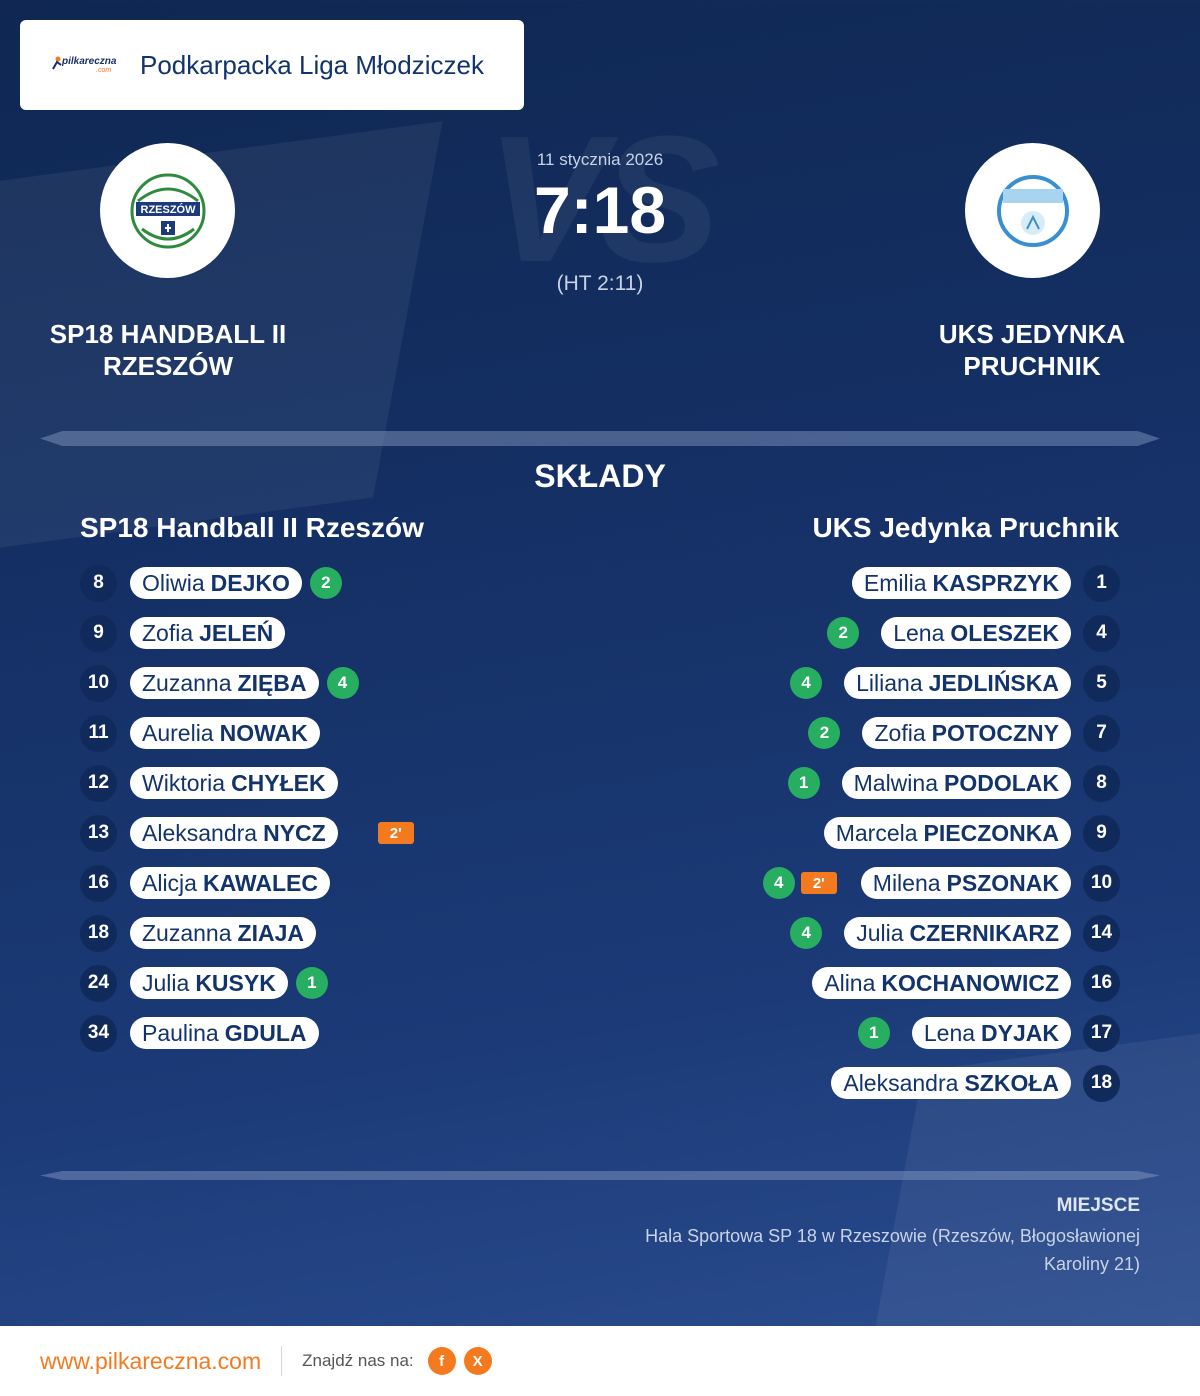 The width and height of the screenshot is (1200, 1396). I want to click on player-name-pill: Julia CZERNIKARZ, so click(957, 933).